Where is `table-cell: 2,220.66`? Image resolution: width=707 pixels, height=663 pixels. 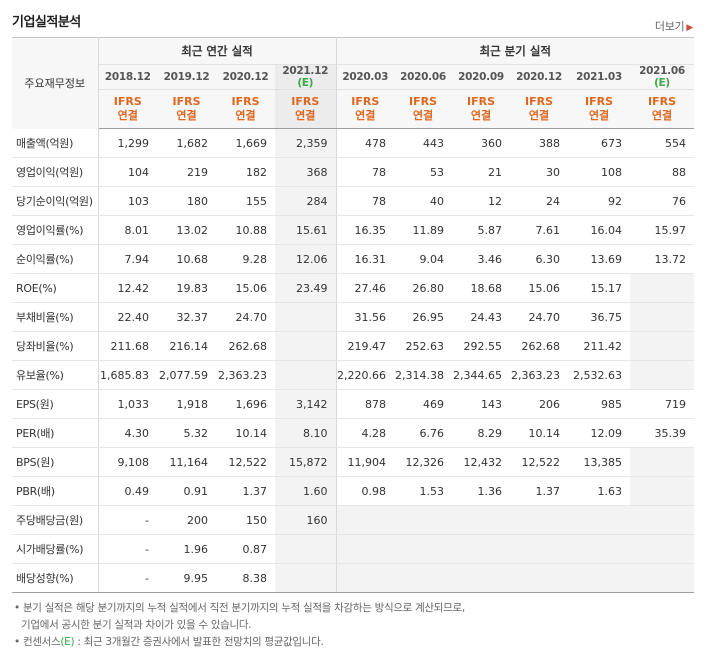 table-cell: 2,220.66 is located at coordinates (365, 375).